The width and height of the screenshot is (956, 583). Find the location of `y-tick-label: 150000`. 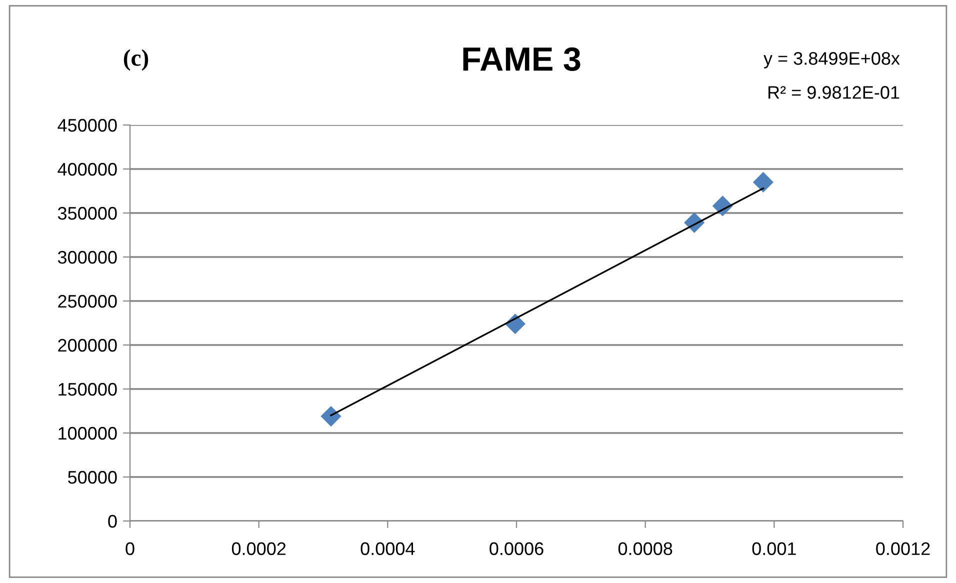

y-tick-label: 150000 is located at coordinates (87, 389).